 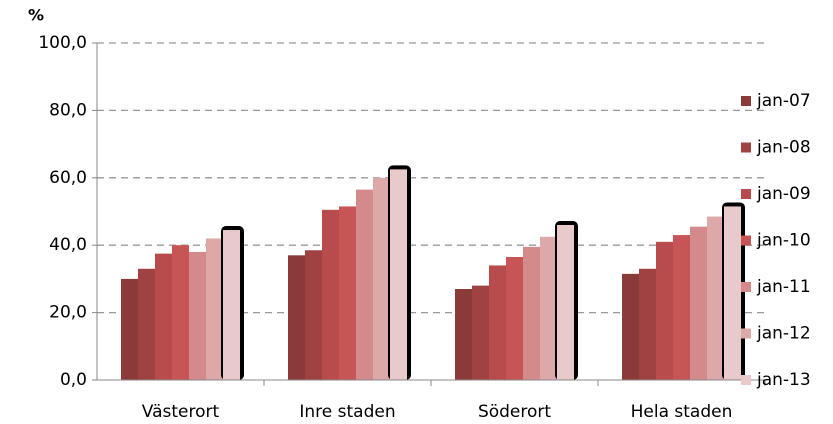 I want to click on legend-label: jan-09, so click(x=783, y=194).